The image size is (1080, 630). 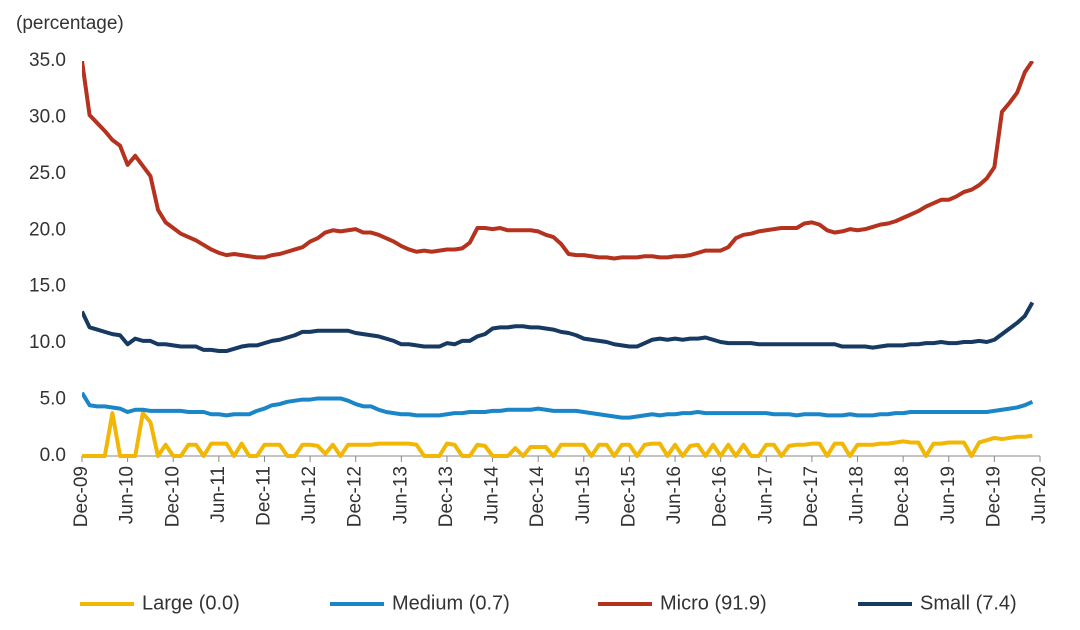 I want to click on x-tick-label: Jun-15, so click(x=583, y=495).